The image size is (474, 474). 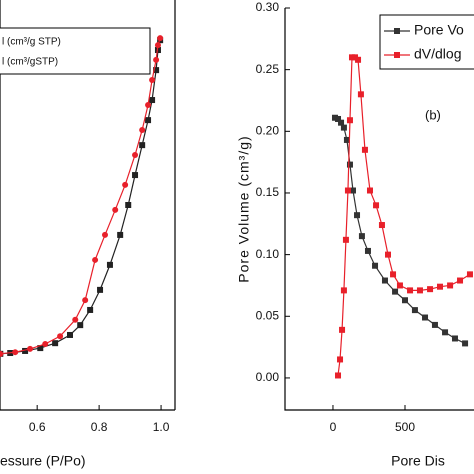 What do you see at coordinates (268, 254) in the screenshot?
I see `y-tick-label: 0.10` at bounding box center [268, 254].